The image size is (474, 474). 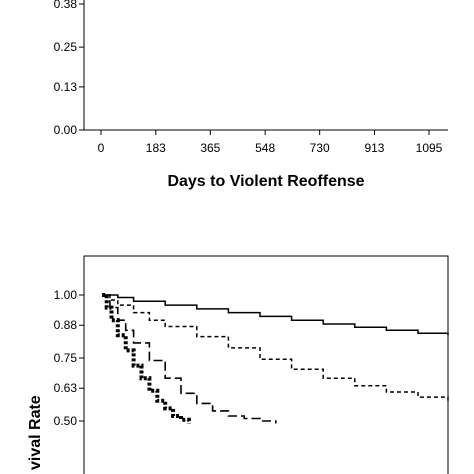 I want to click on top-x-tick-label: 365, so click(x=210, y=148).